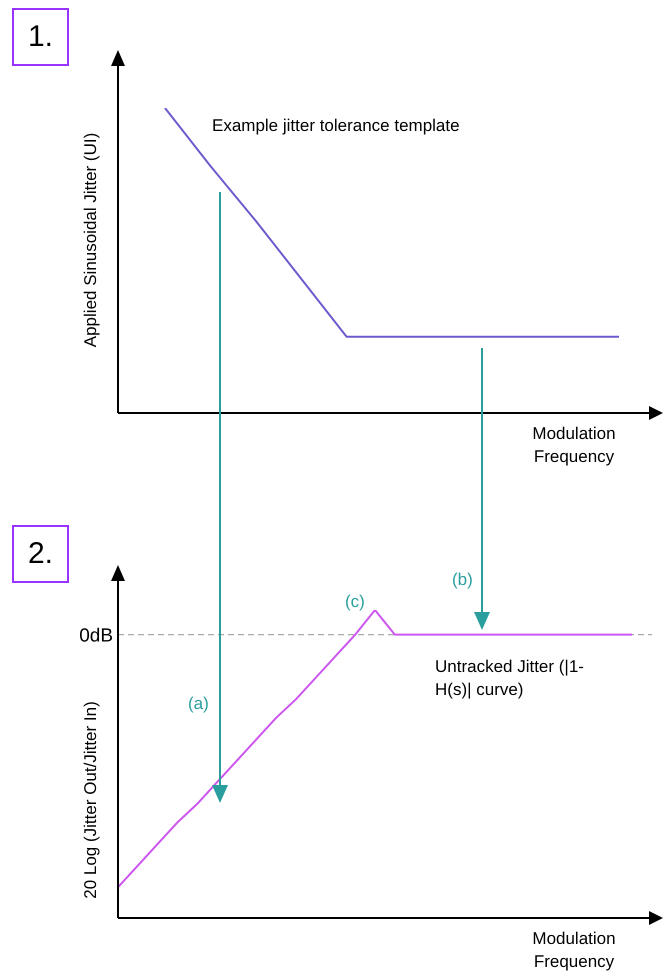 The height and width of the screenshot is (980, 665). Describe the element at coordinates (41, 37) in the screenshot. I see `text: 1.` at that location.